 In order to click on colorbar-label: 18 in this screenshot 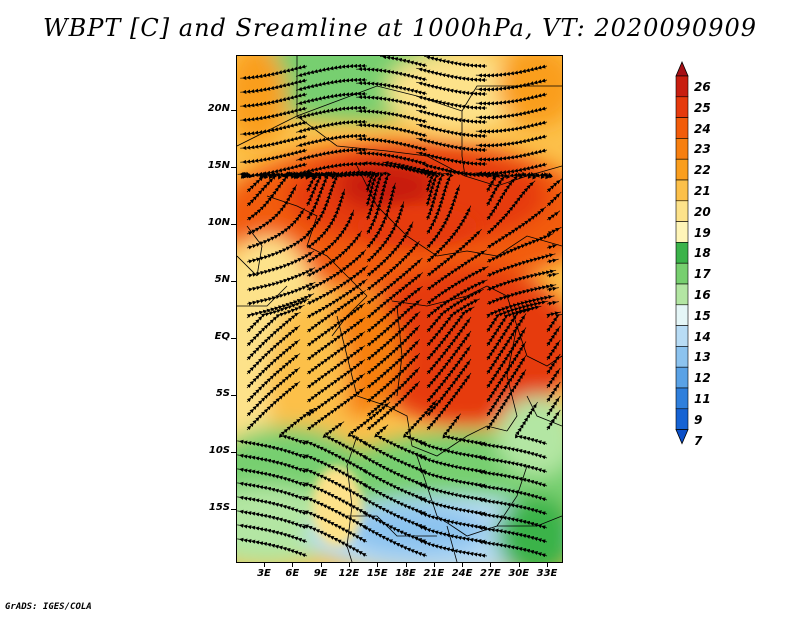, I will do `click(702, 253)`.